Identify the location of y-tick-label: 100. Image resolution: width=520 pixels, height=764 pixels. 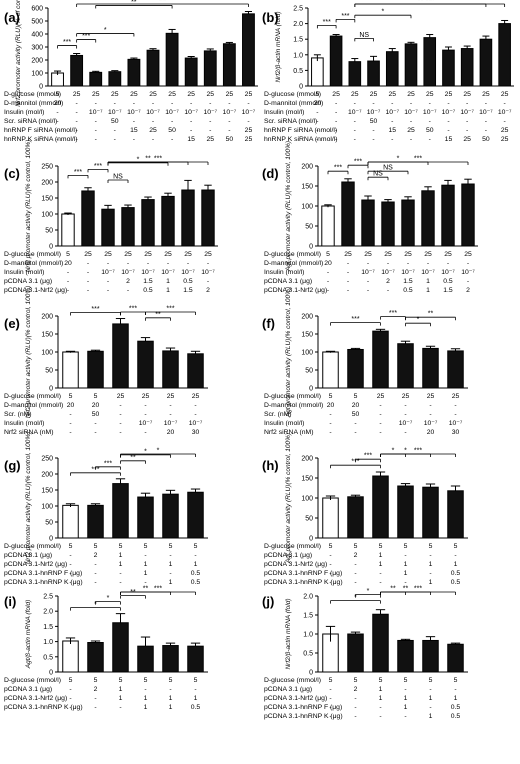
(47, 507).